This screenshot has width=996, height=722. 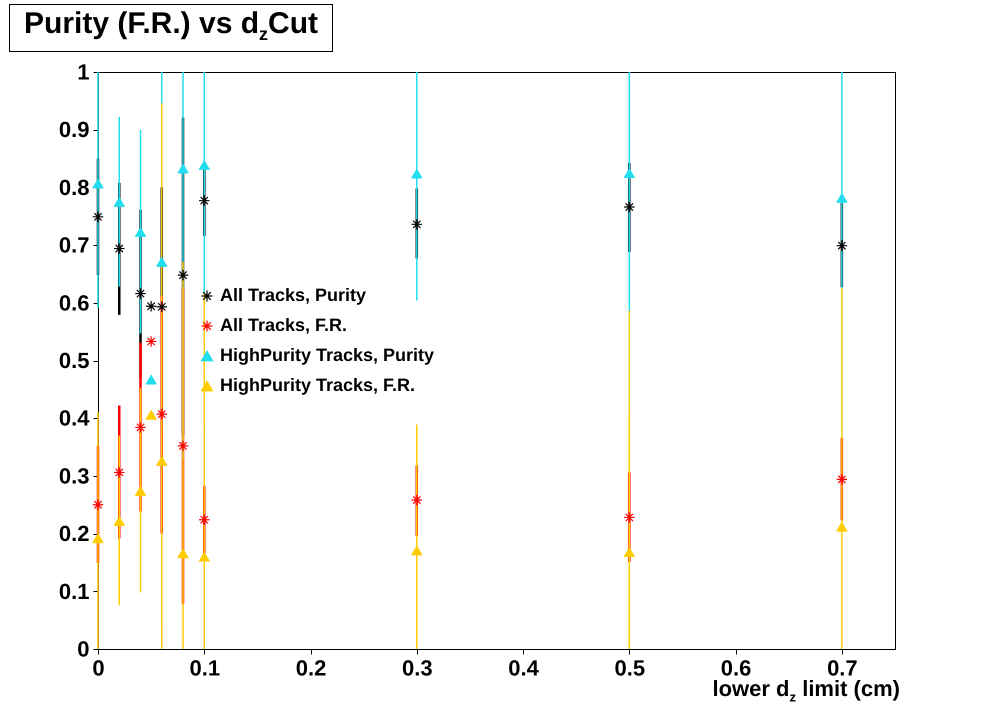 What do you see at coordinates (74, 245) in the screenshot?
I see `y-tick-label: 0.7` at bounding box center [74, 245].